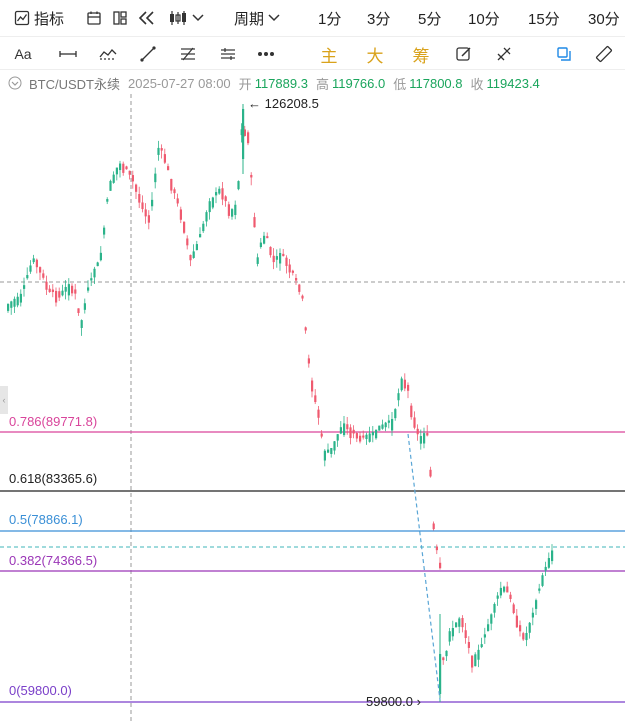 Image resolution: width=625 pixels, height=724 pixels. Describe the element at coordinates (604, 54) in the screenshot. I see `ruler-button` at that location.